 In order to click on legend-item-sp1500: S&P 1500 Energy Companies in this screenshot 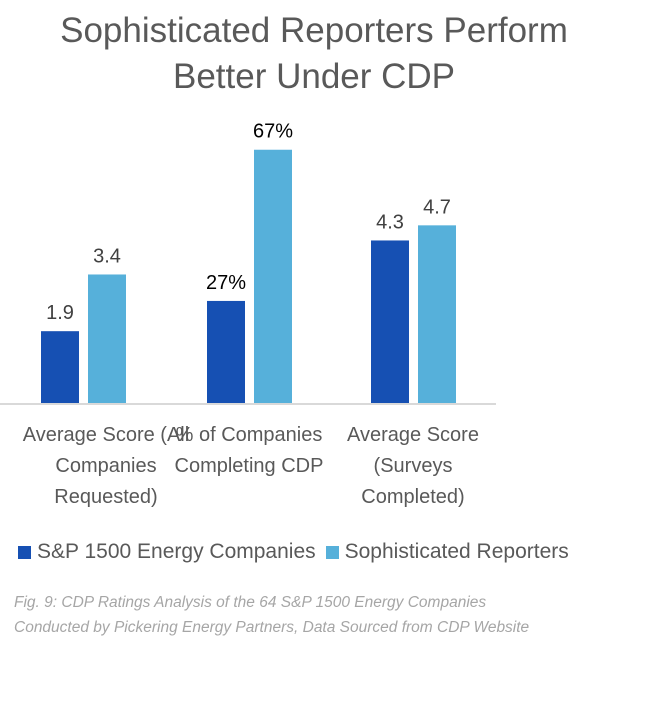, I will do `click(167, 552)`.